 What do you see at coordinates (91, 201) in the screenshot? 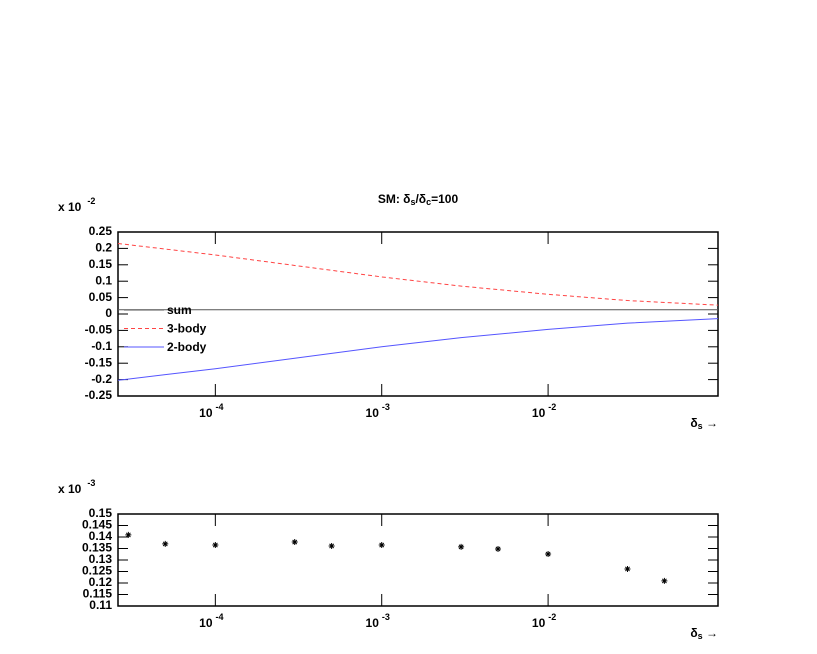
I see `scale-exponent: -2` at bounding box center [91, 201].